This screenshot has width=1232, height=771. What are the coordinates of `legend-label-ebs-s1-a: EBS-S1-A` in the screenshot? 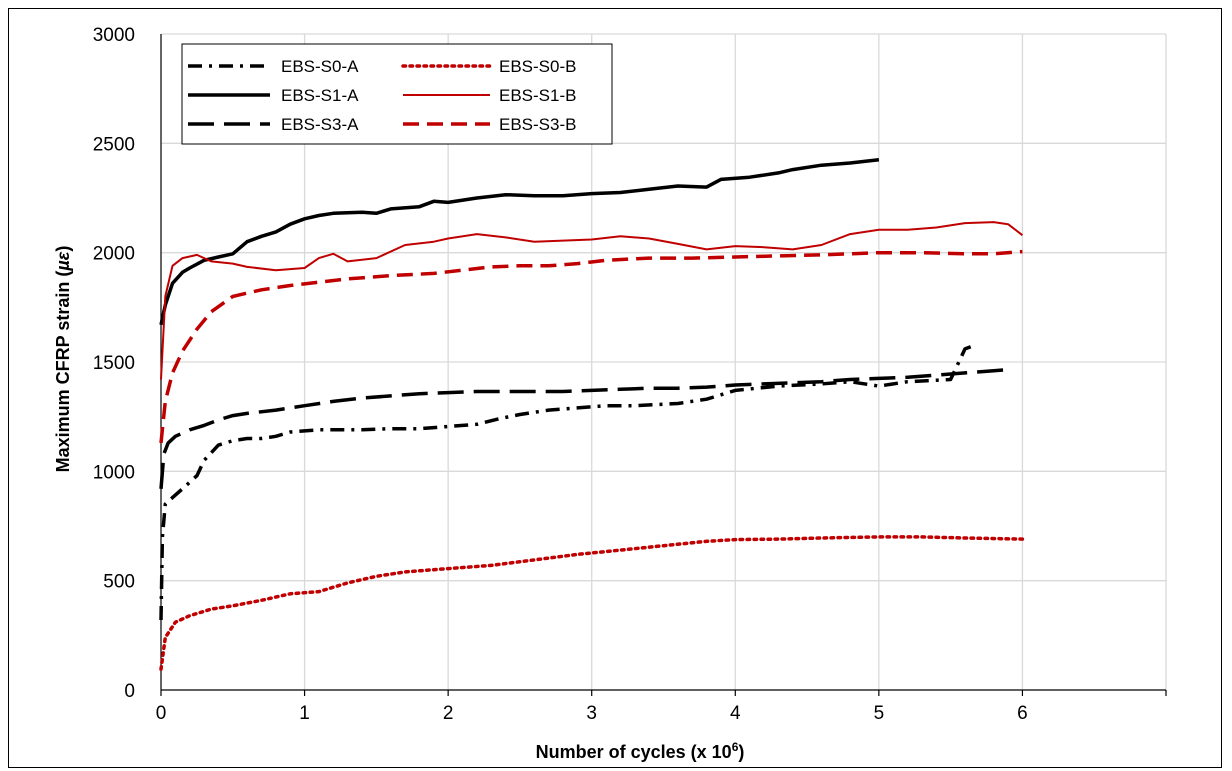 It's located at (320, 95).